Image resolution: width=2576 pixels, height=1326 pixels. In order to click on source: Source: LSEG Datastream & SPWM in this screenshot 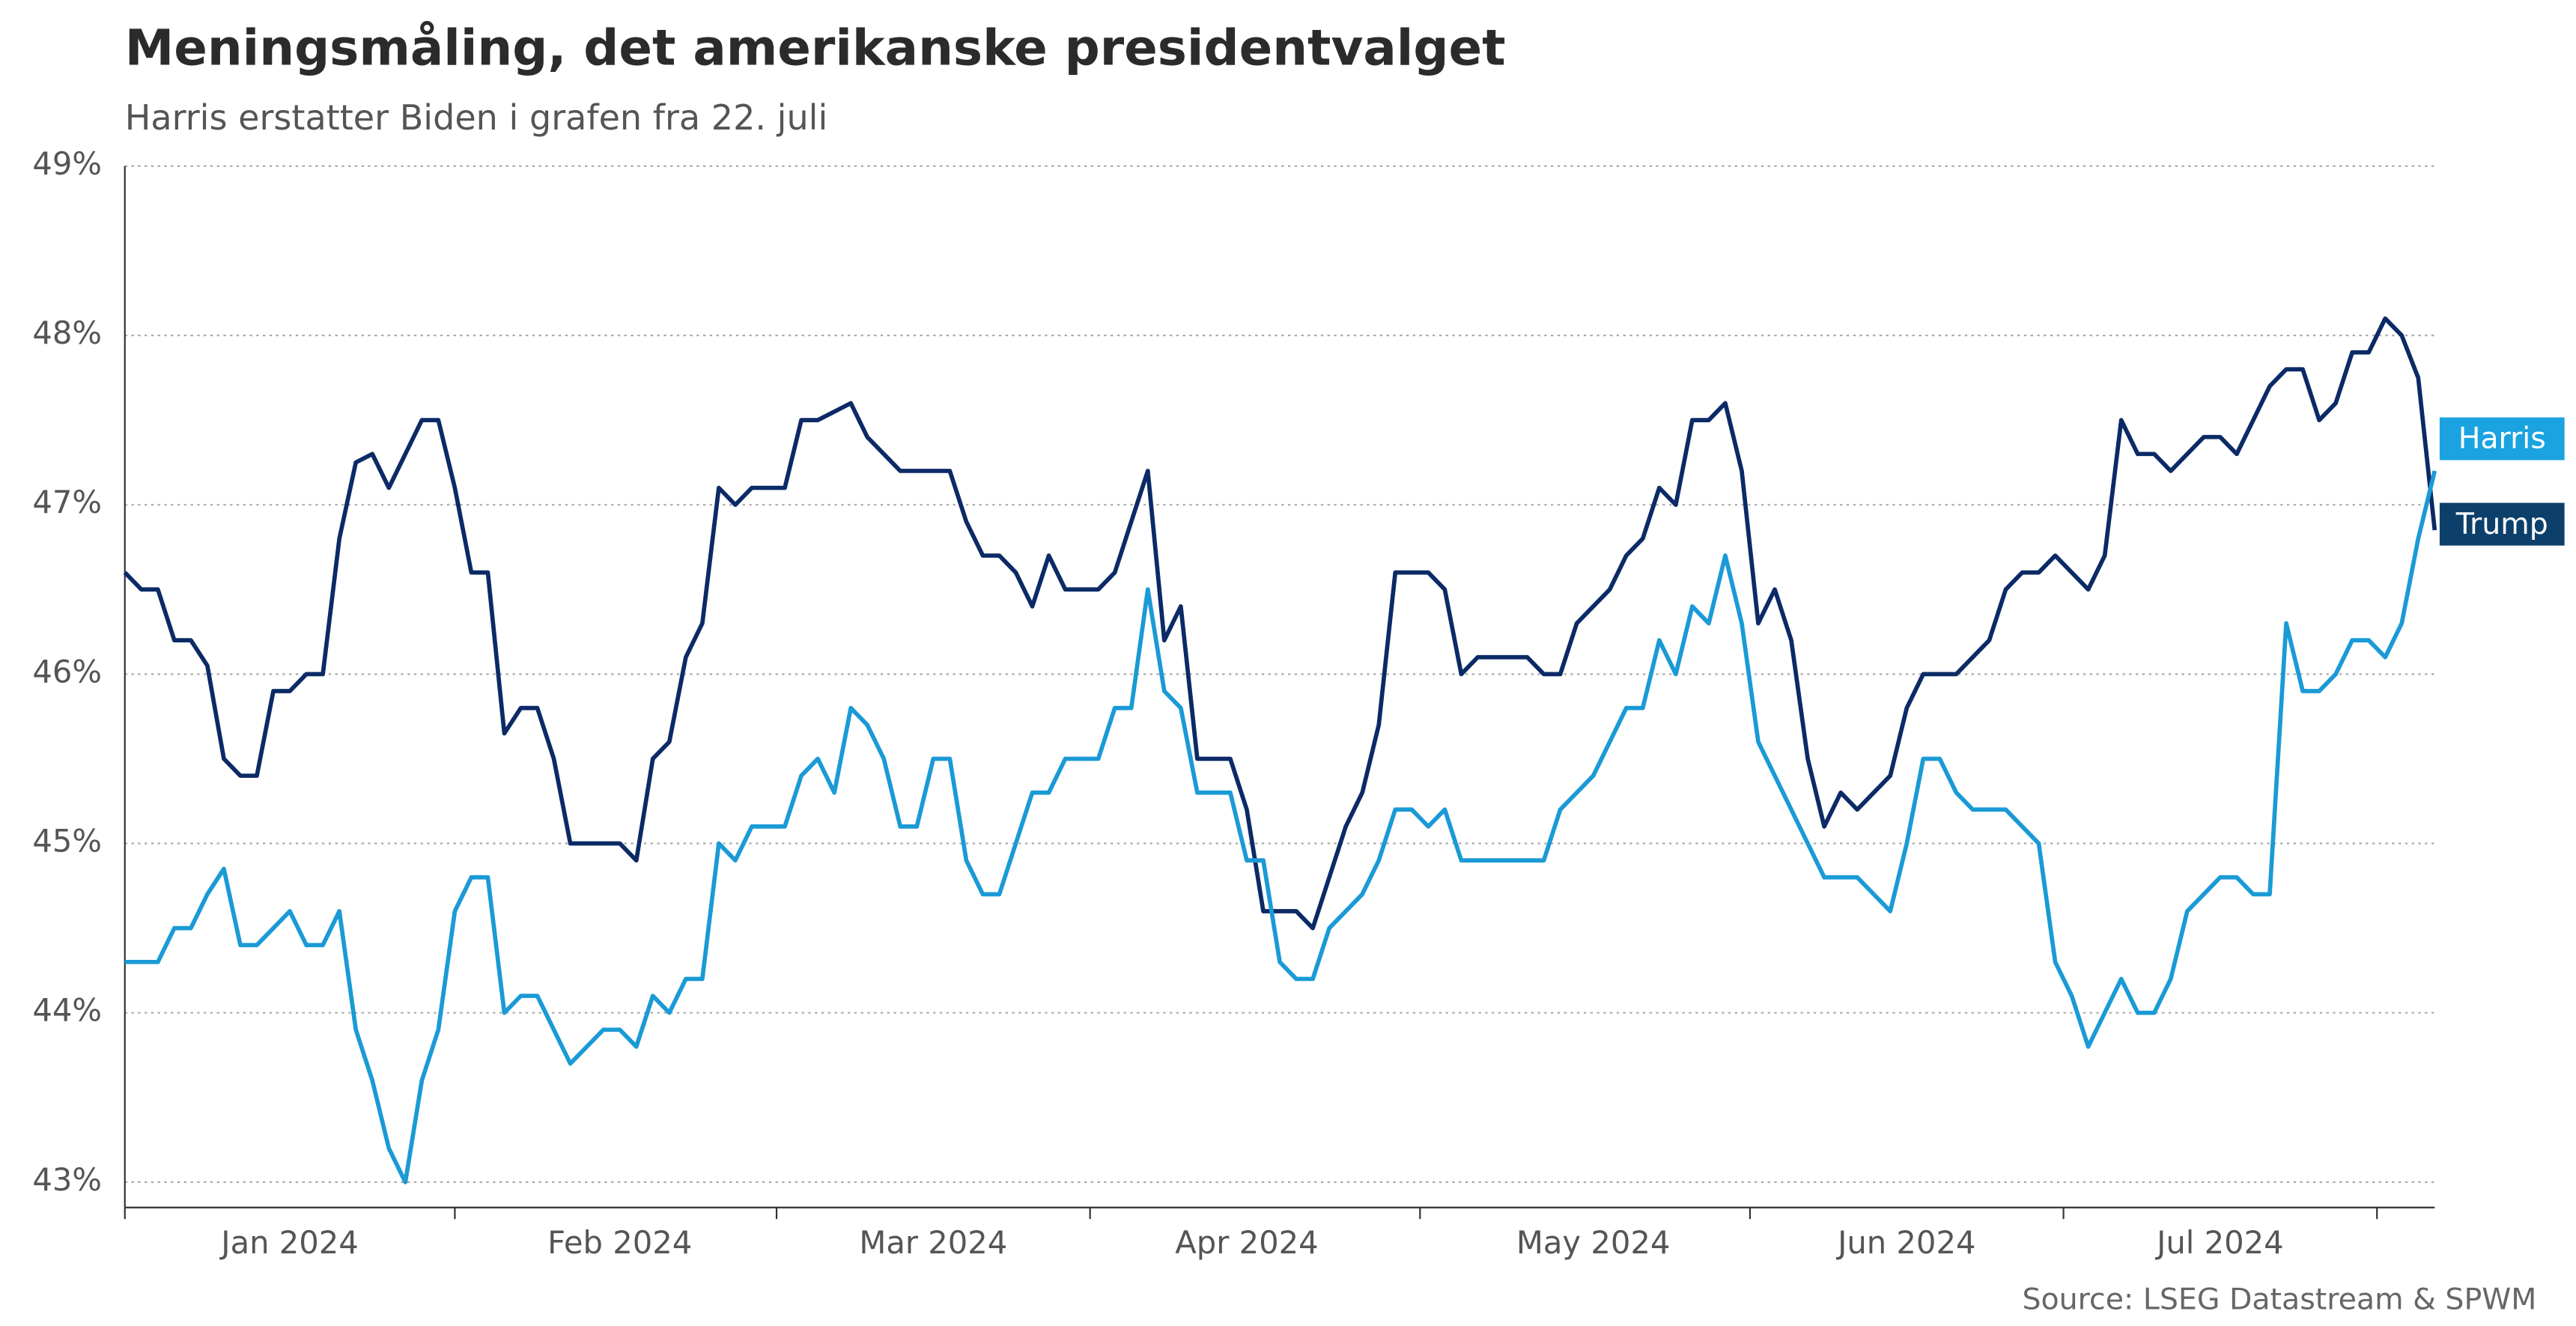, I will do `click(2279, 1299)`.